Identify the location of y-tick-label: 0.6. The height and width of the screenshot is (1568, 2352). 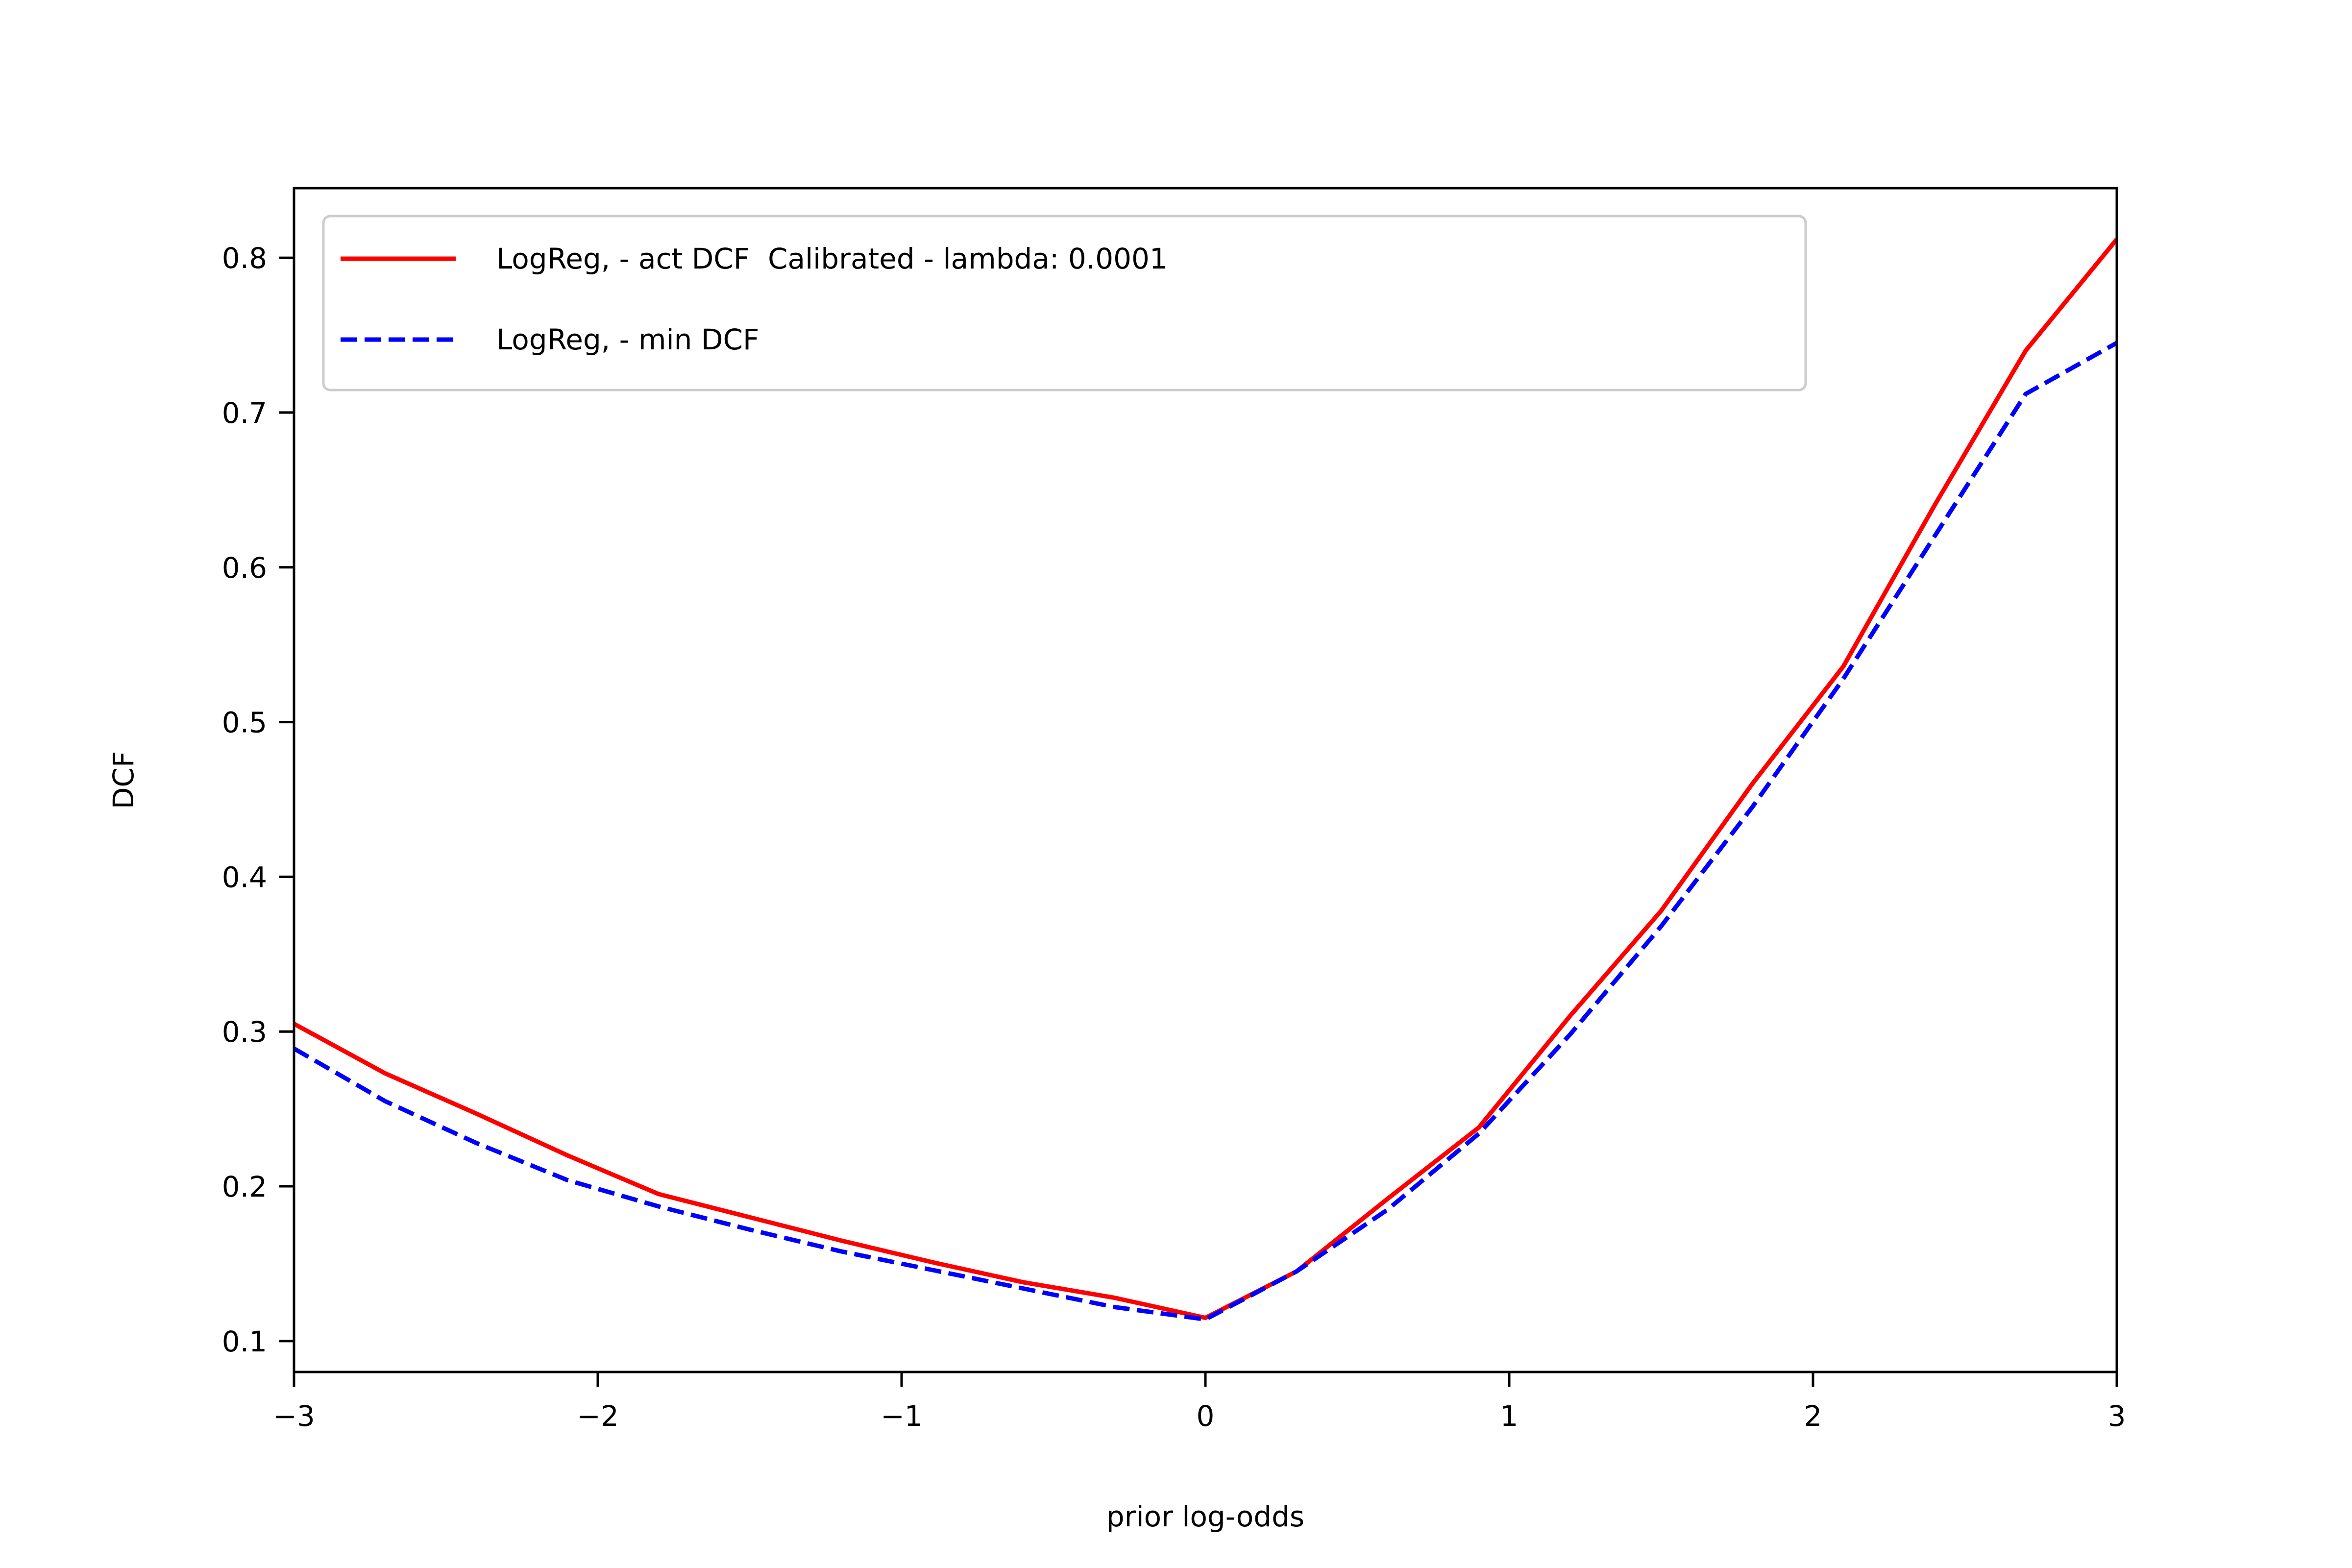
(244, 568).